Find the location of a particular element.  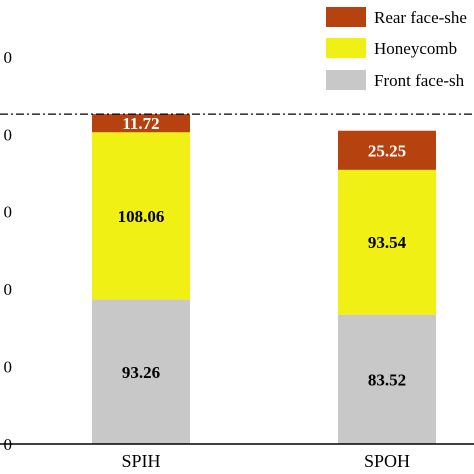

data-label: 25.25 is located at coordinates (387, 150).